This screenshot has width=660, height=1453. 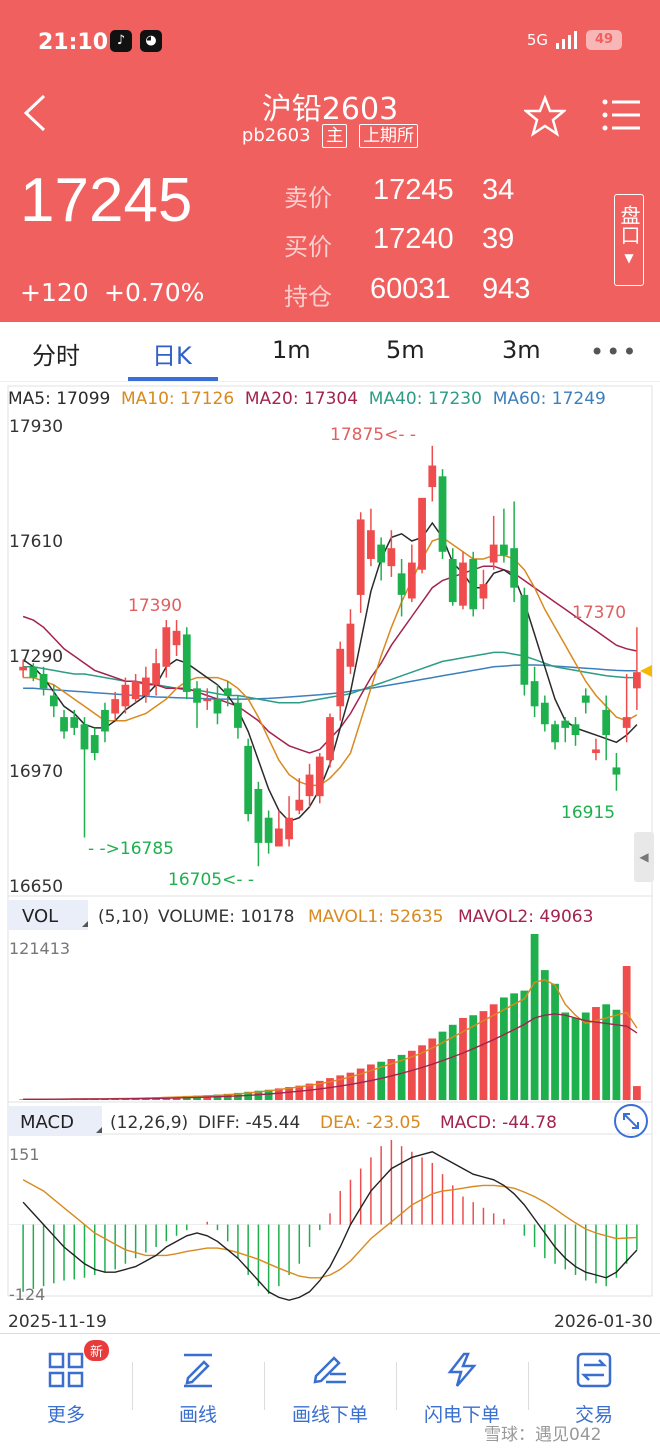 I want to click on ma-legend-3: MA40: 17230, so click(x=425, y=399).